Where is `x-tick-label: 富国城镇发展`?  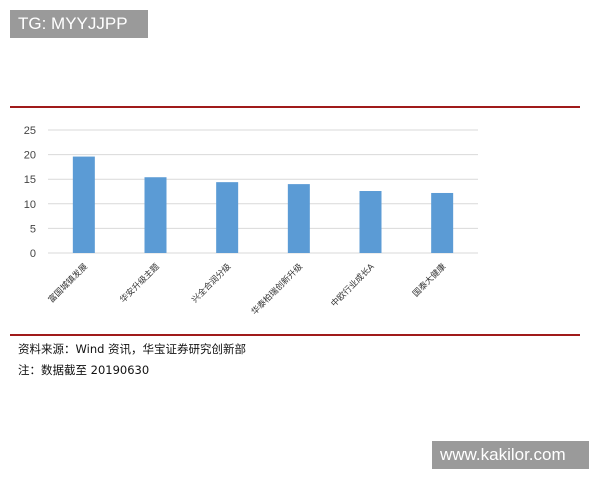
x-tick-label: 富国城镇发展 is located at coordinates (68, 283).